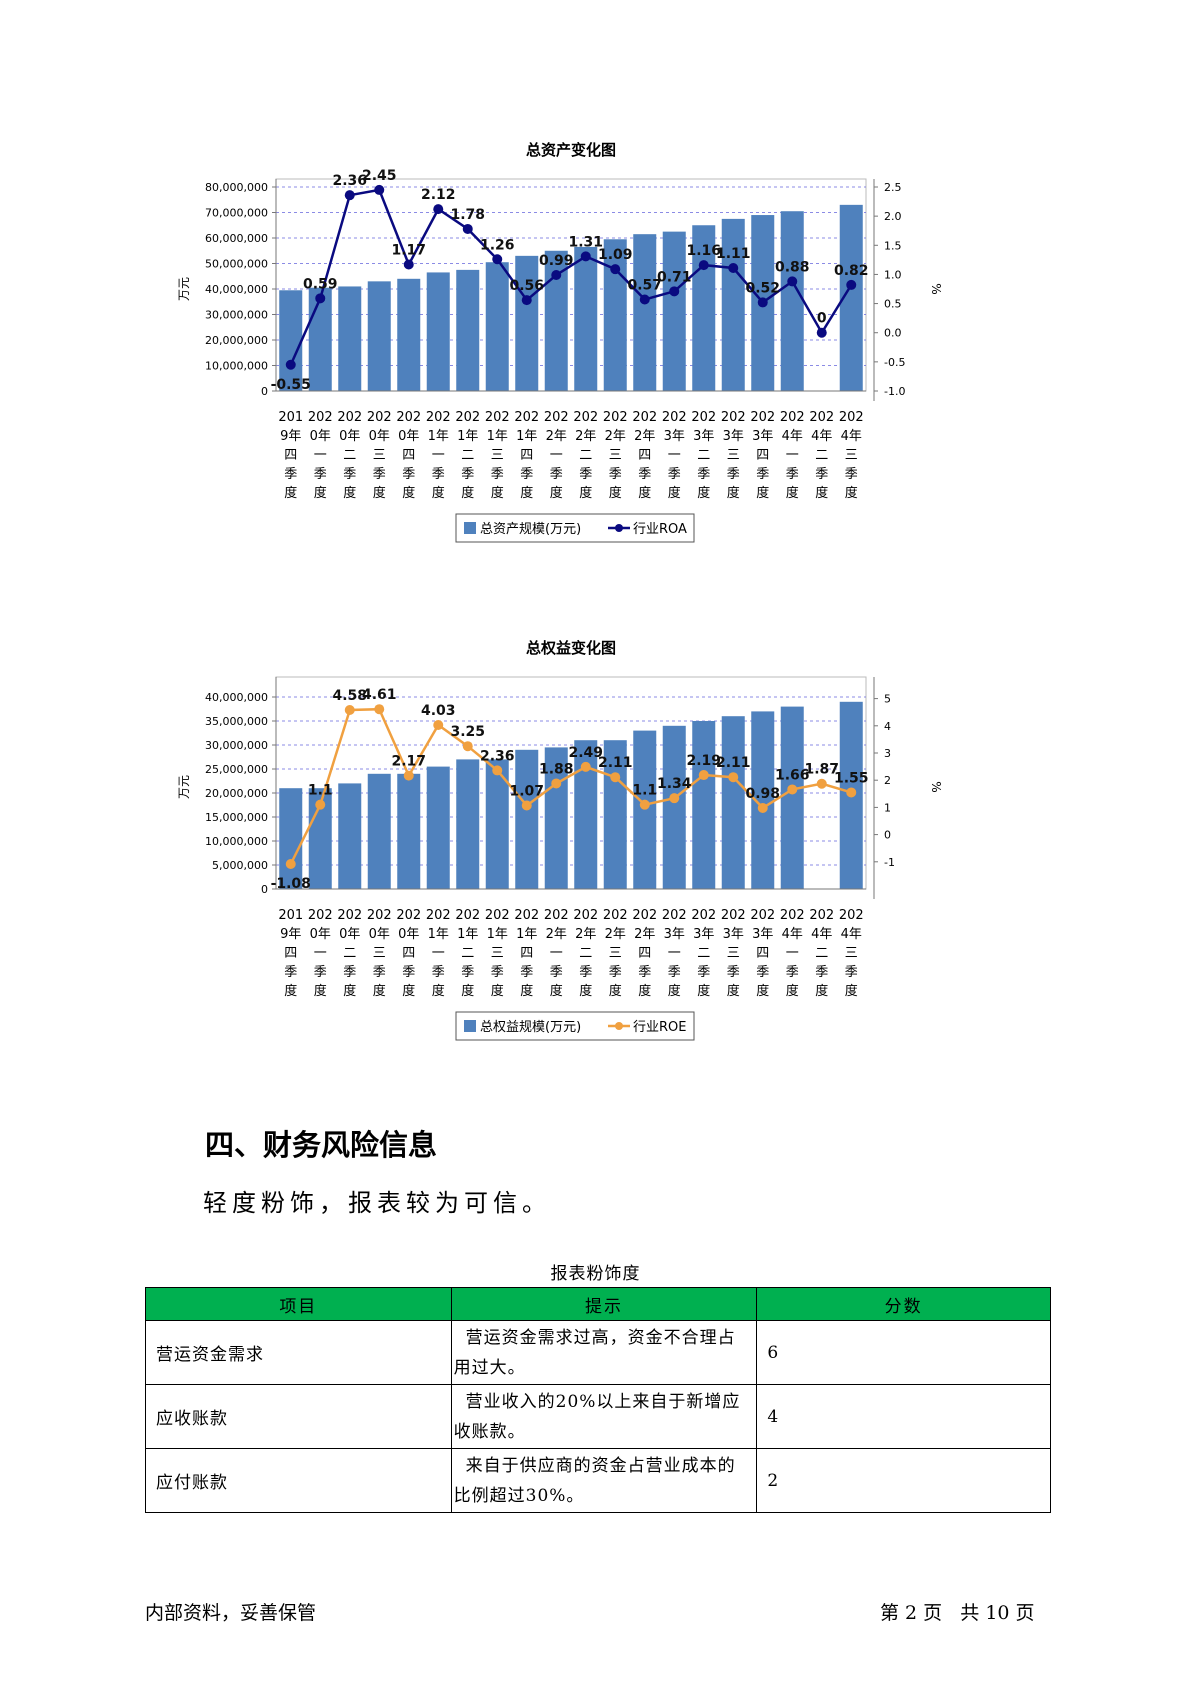  What do you see at coordinates (733, 254) in the screenshot?
I see `data-label: 1.11` at bounding box center [733, 254].